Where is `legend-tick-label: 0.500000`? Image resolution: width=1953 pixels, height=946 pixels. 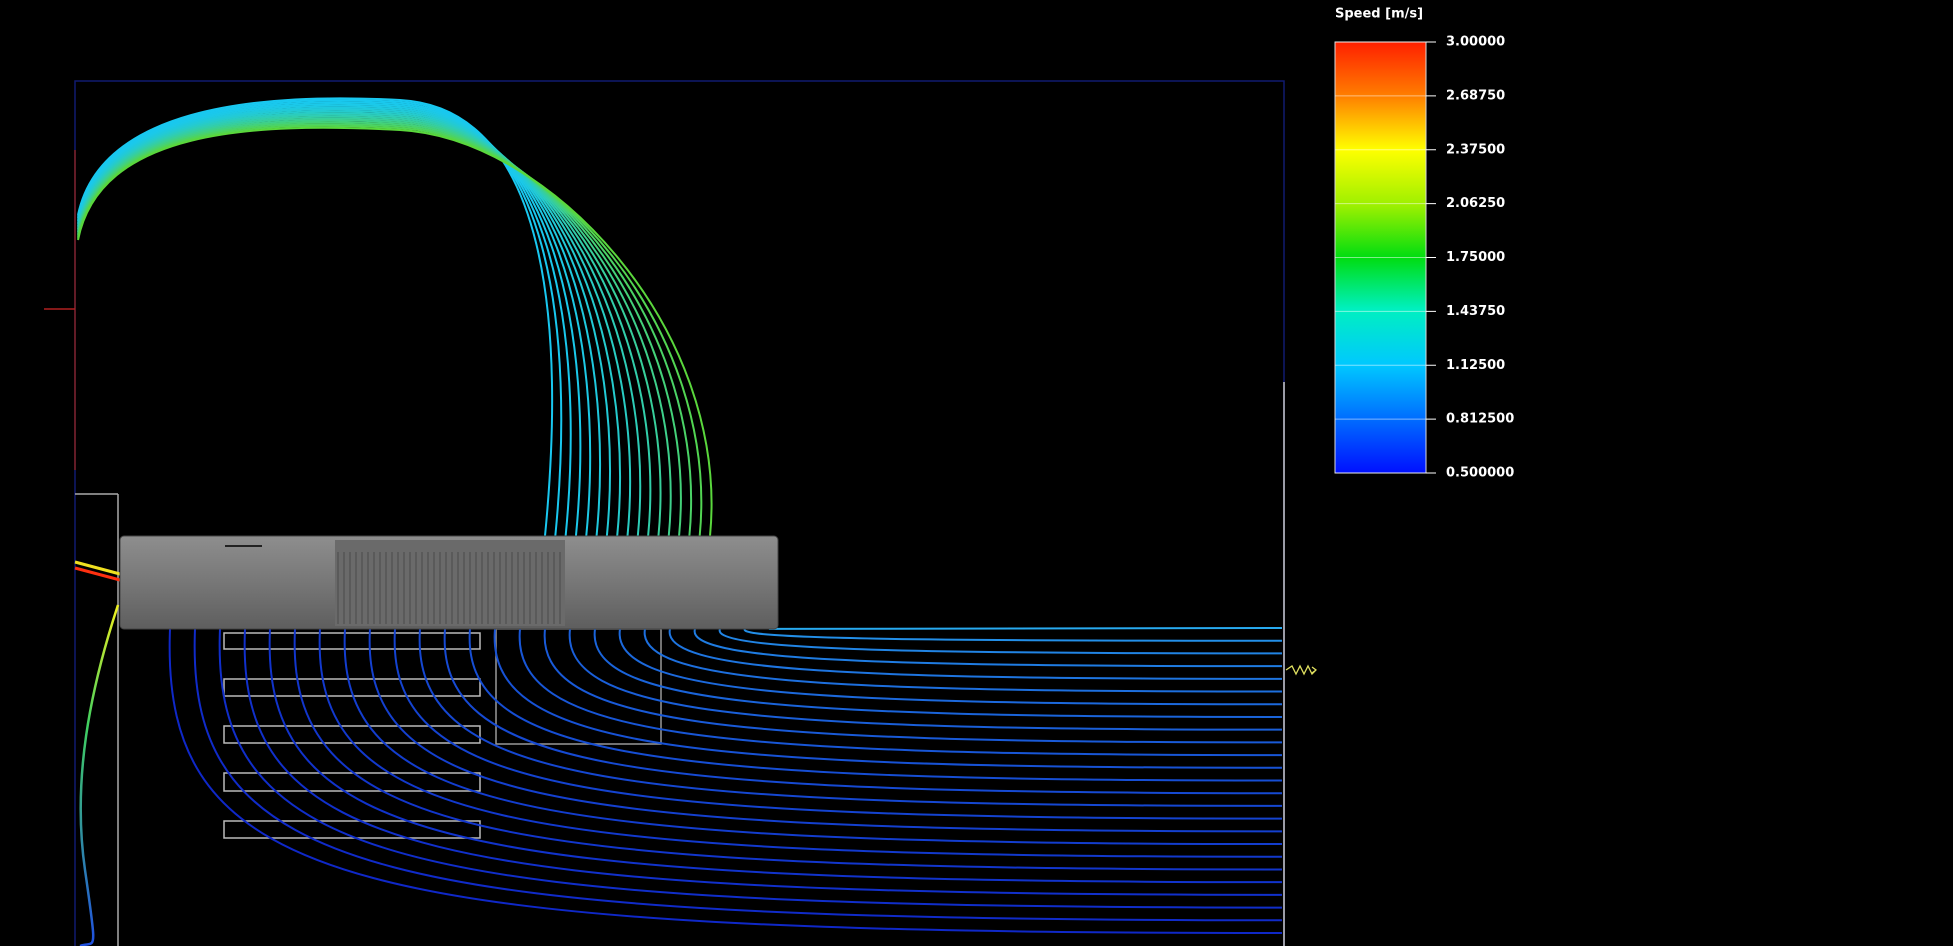 legend-tick-label: 0.500000 is located at coordinates (1480, 473).